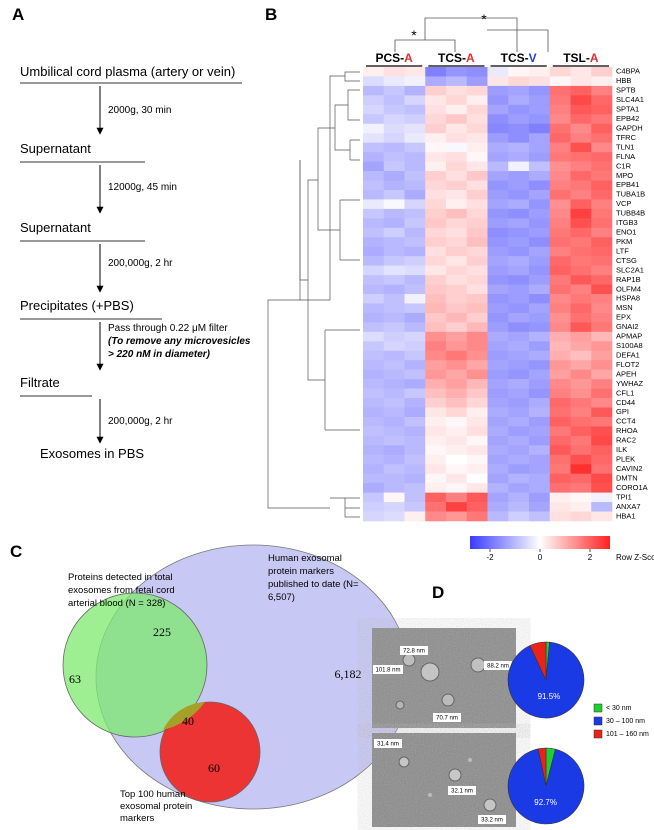 This screenshot has height=830, width=654. What do you see at coordinates (515, 58) in the screenshot?
I see `group-label-part: TCS-` at bounding box center [515, 58].